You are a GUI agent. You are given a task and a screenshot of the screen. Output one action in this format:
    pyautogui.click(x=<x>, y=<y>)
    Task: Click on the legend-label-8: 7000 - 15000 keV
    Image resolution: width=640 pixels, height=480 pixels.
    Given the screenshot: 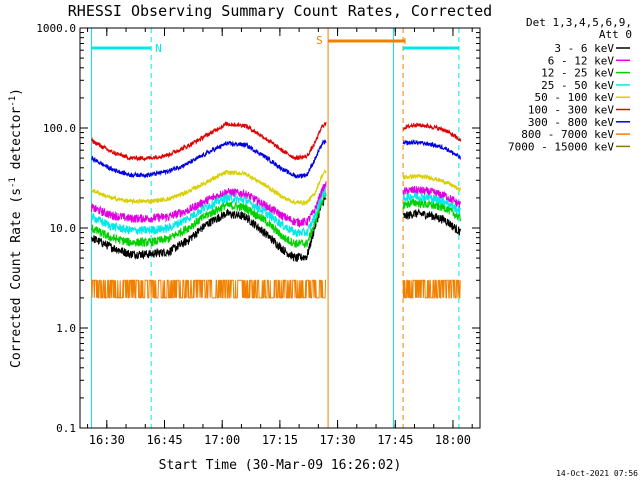 What is the action you would take?
    pyautogui.click(x=561, y=146)
    